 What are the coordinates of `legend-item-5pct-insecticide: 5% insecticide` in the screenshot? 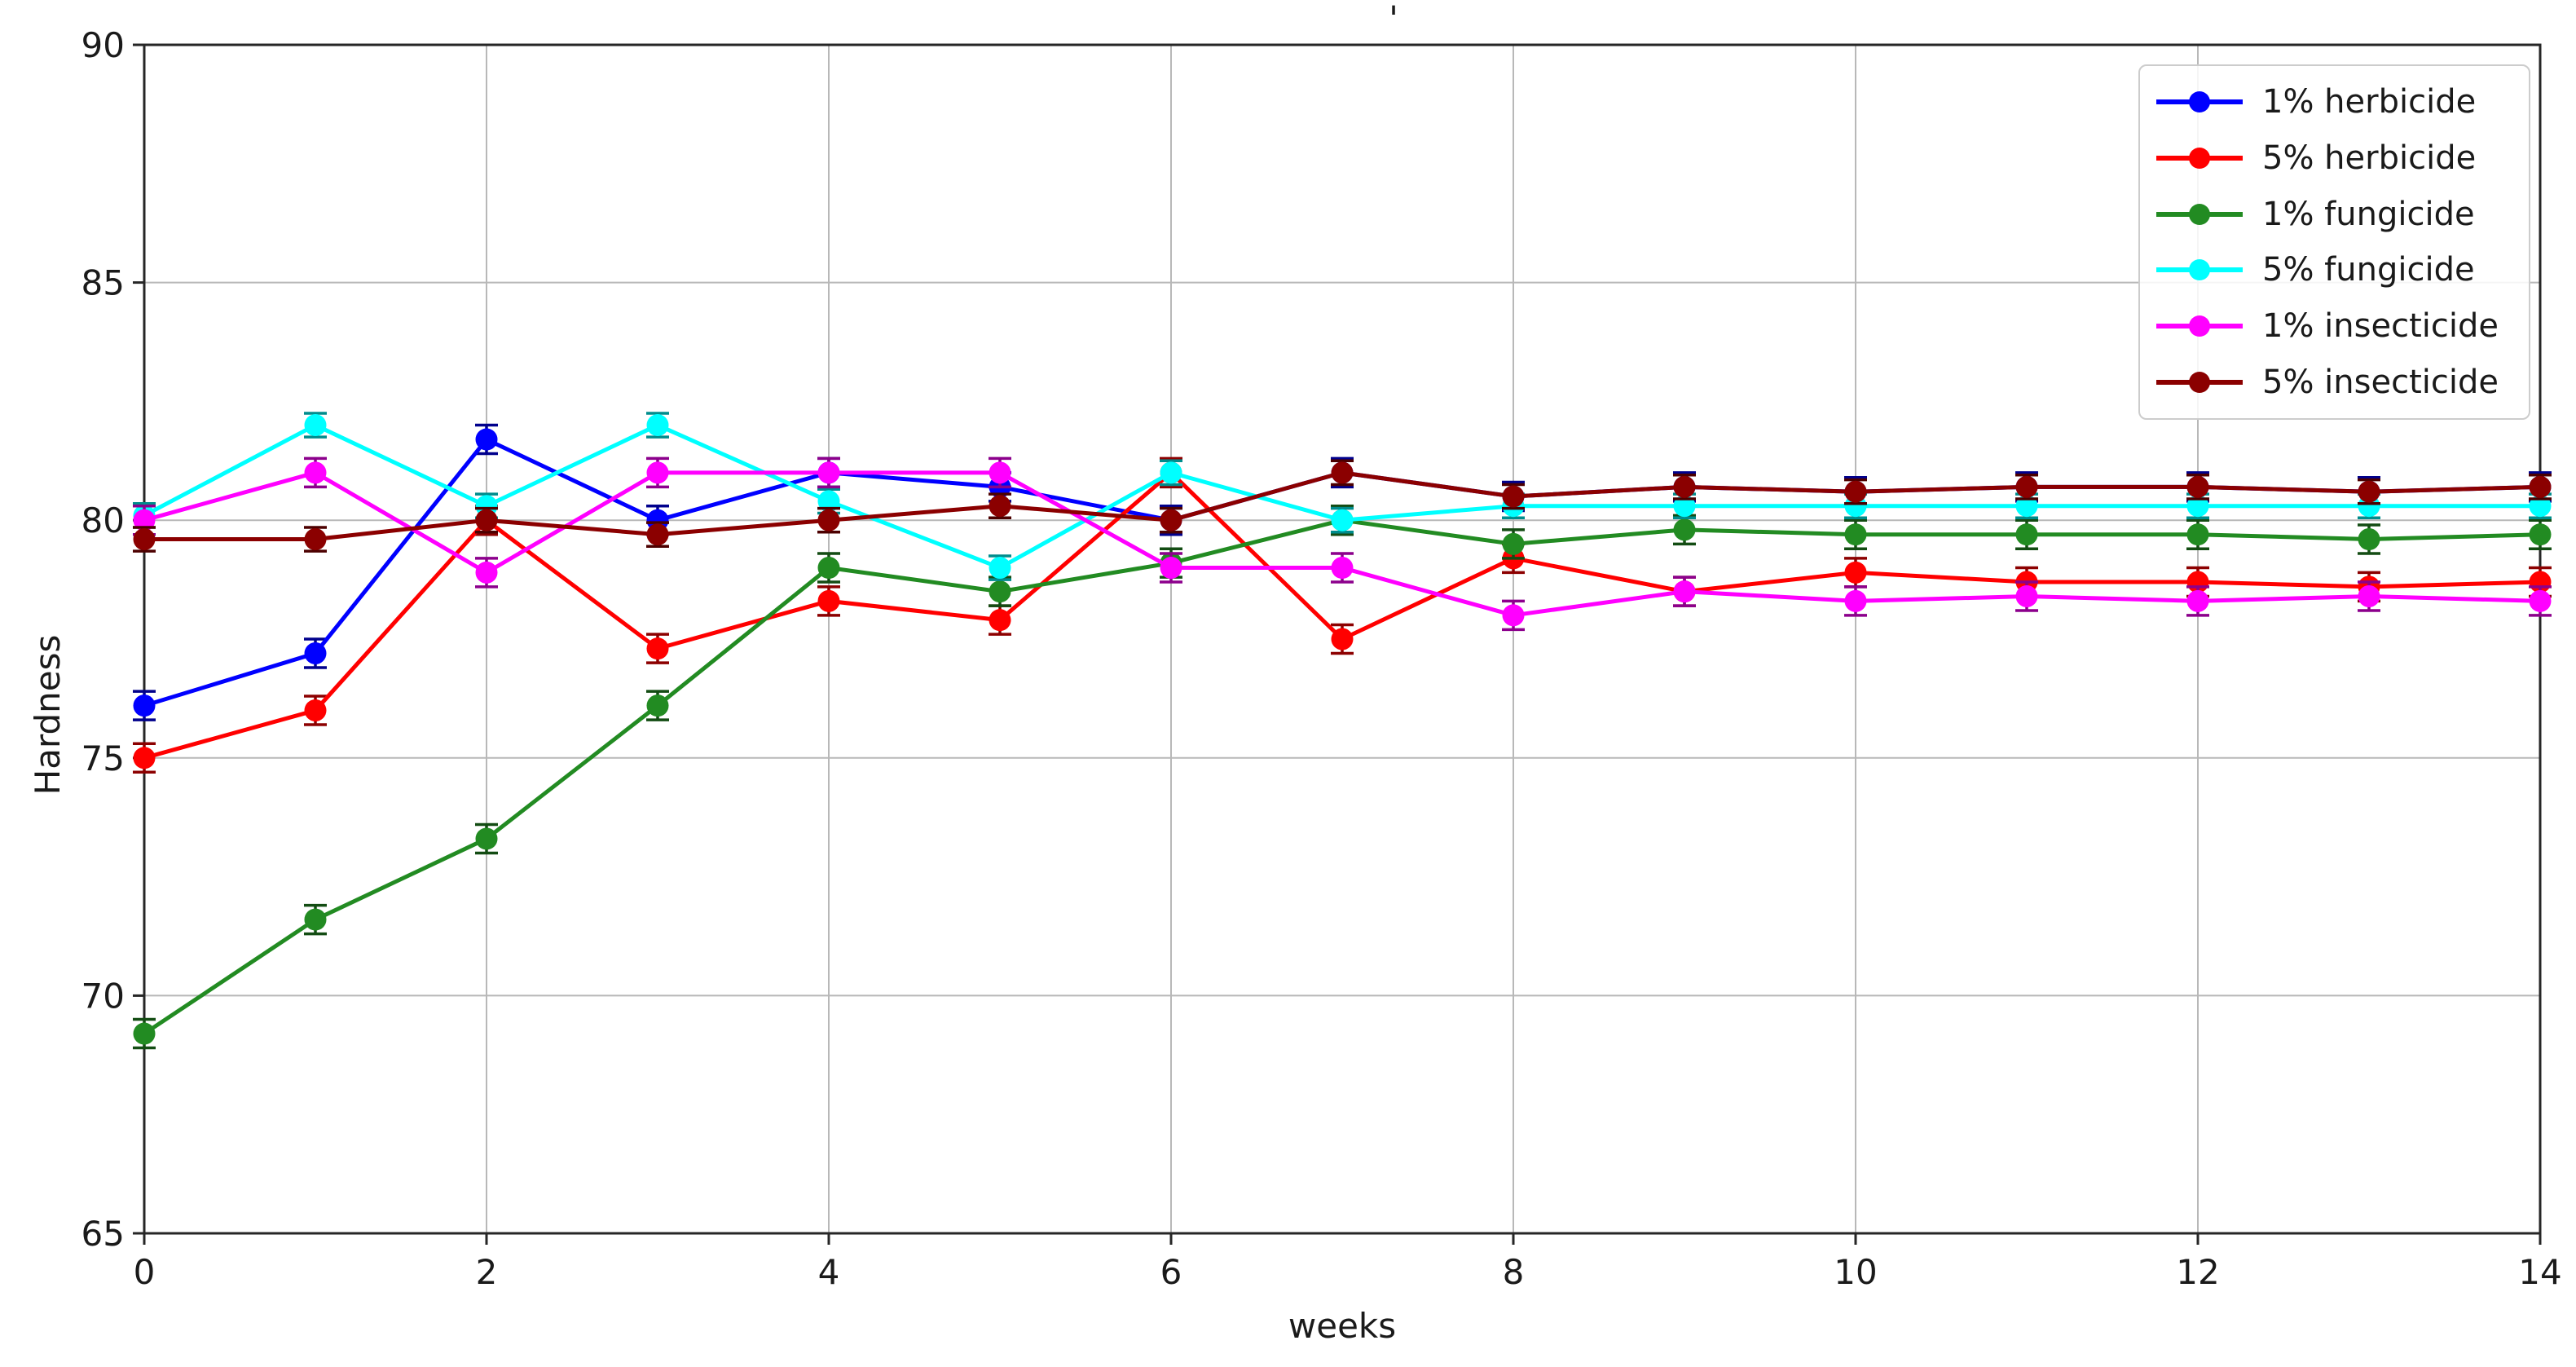 It's located at (2334, 382).